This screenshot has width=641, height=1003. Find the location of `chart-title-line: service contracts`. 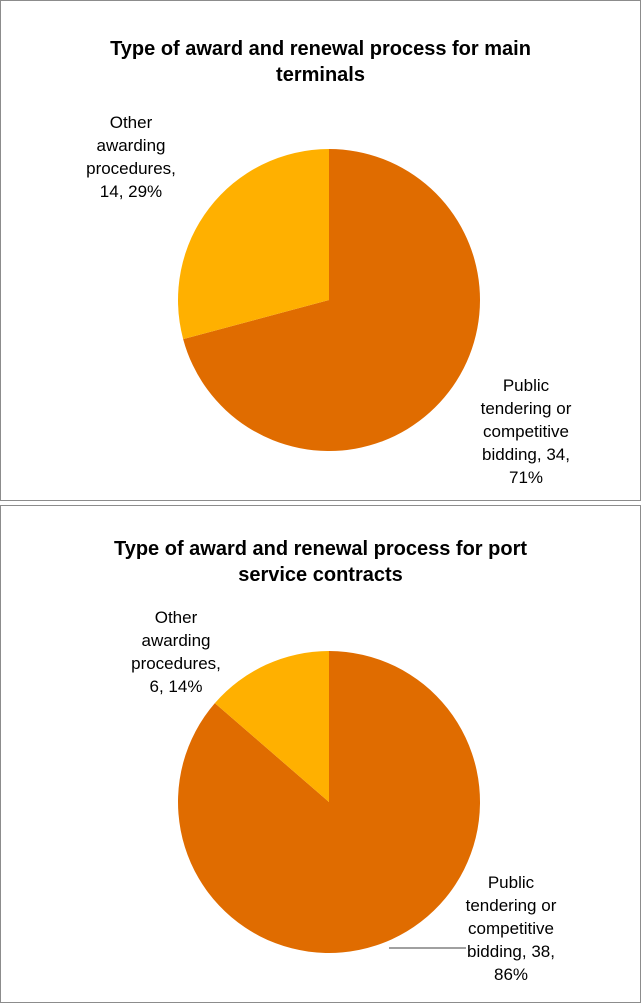

chart-title-line: service contracts is located at coordinates (320, 575).